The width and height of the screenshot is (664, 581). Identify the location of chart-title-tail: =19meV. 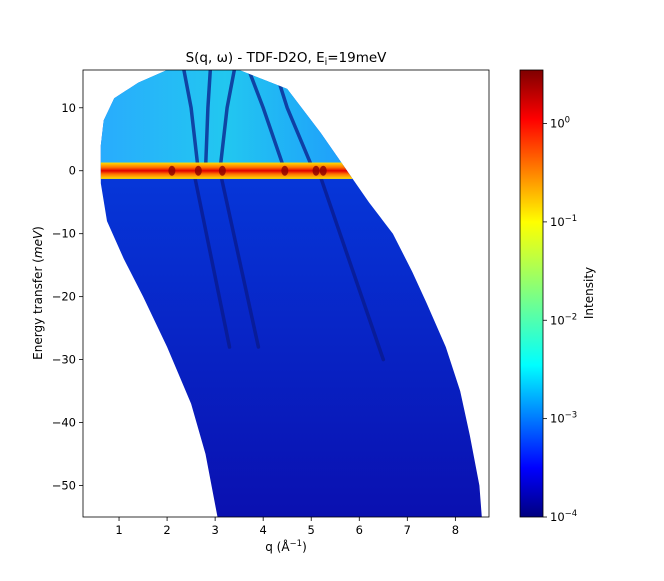
(357, 58).